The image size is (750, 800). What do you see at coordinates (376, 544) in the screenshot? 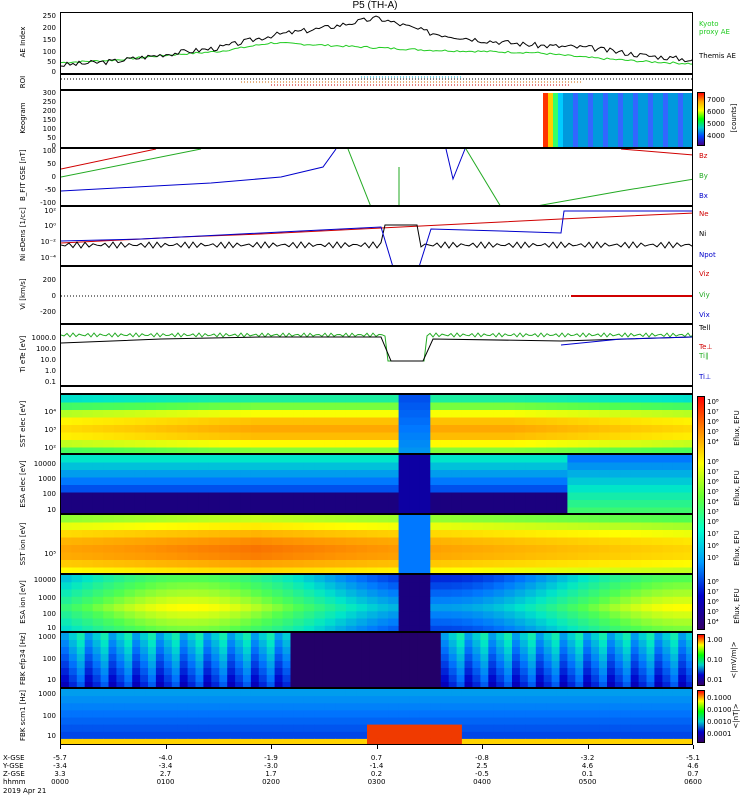
I see `sst-ion-spectrogram` at bounding box center [376, 544].